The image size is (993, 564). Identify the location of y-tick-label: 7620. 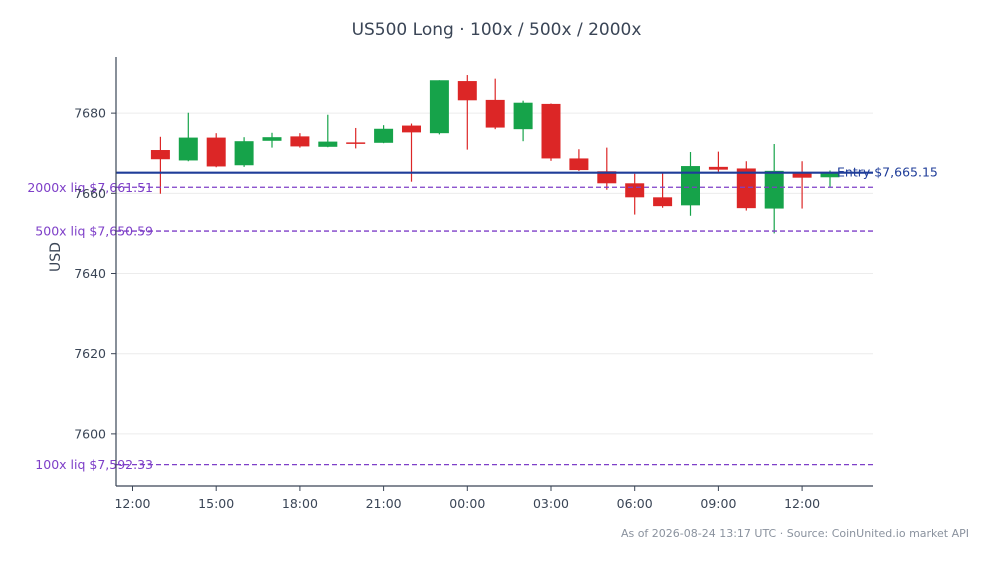
(90, 353).